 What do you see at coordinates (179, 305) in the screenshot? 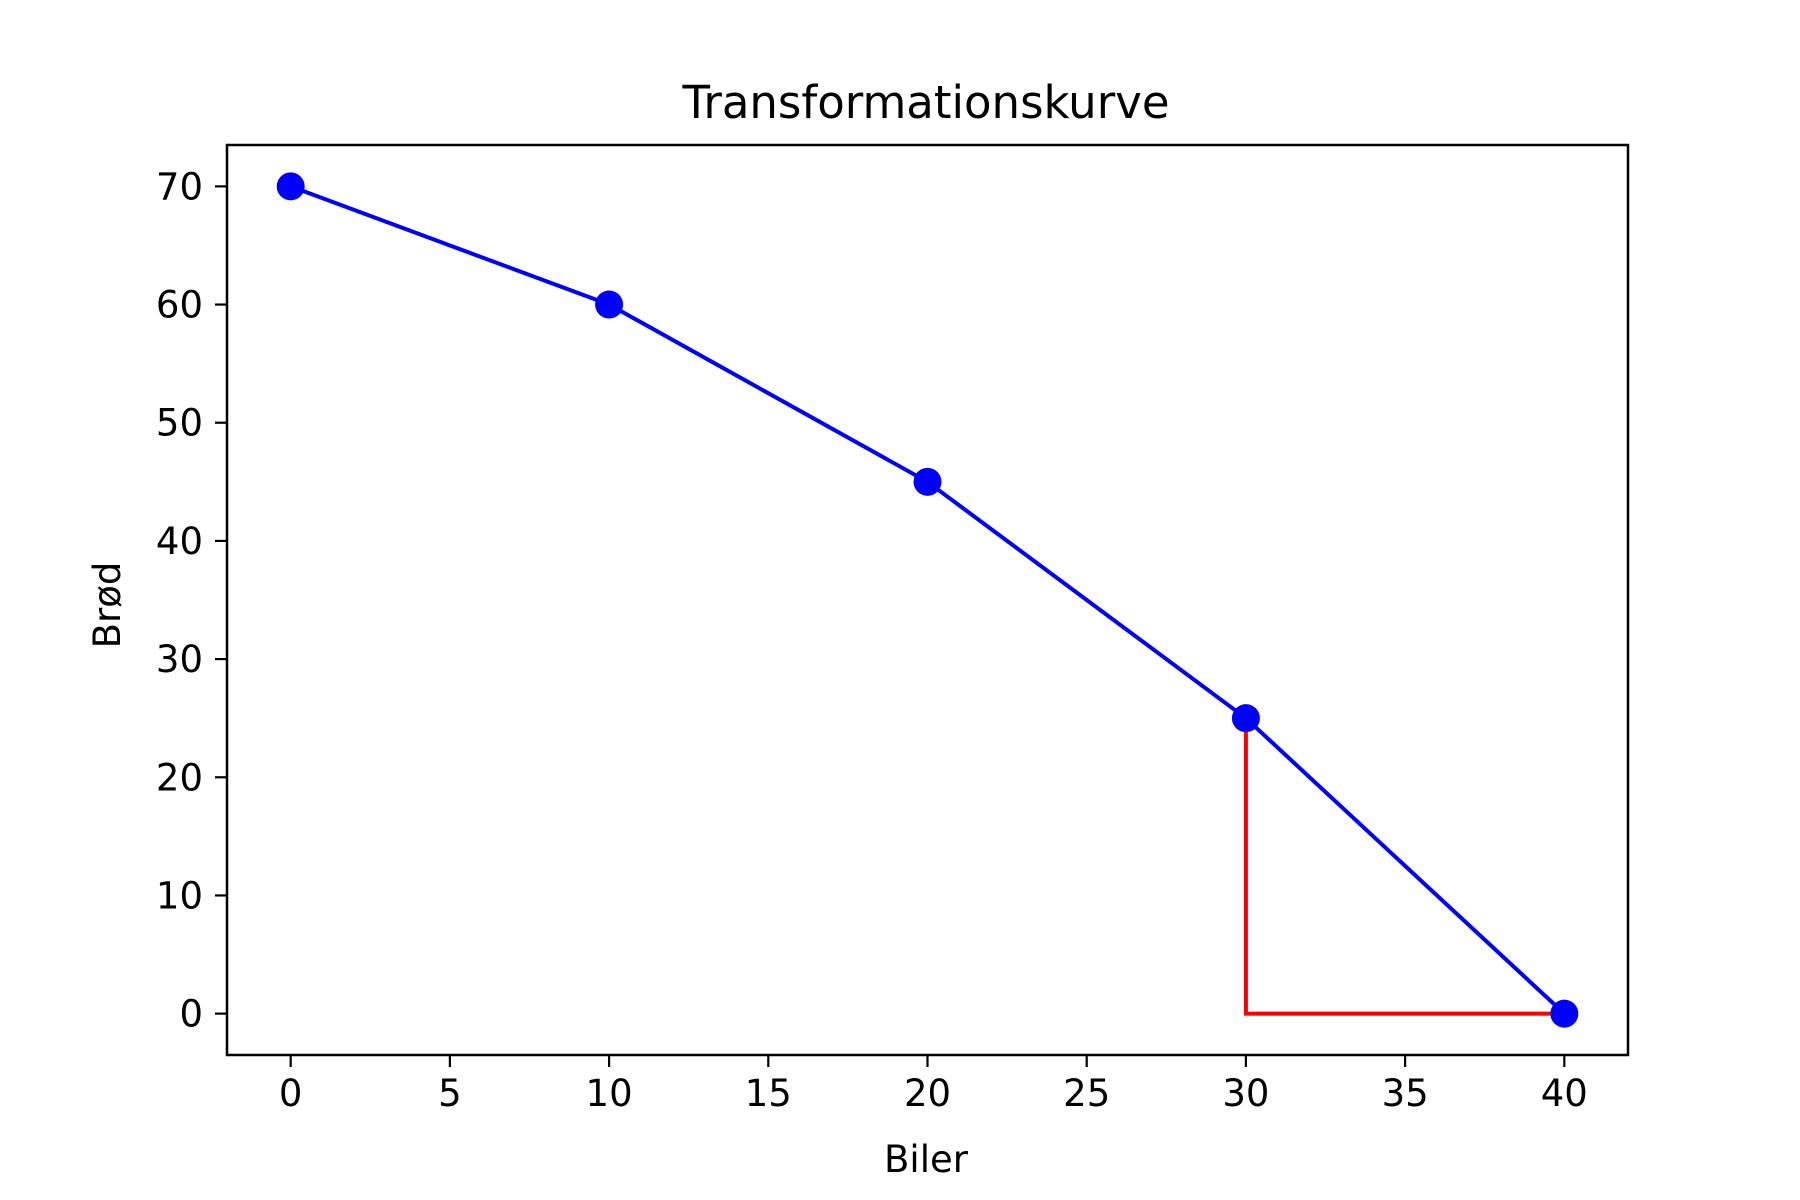
I see `y-tick-label: 60` at bounding box center [179, 305].